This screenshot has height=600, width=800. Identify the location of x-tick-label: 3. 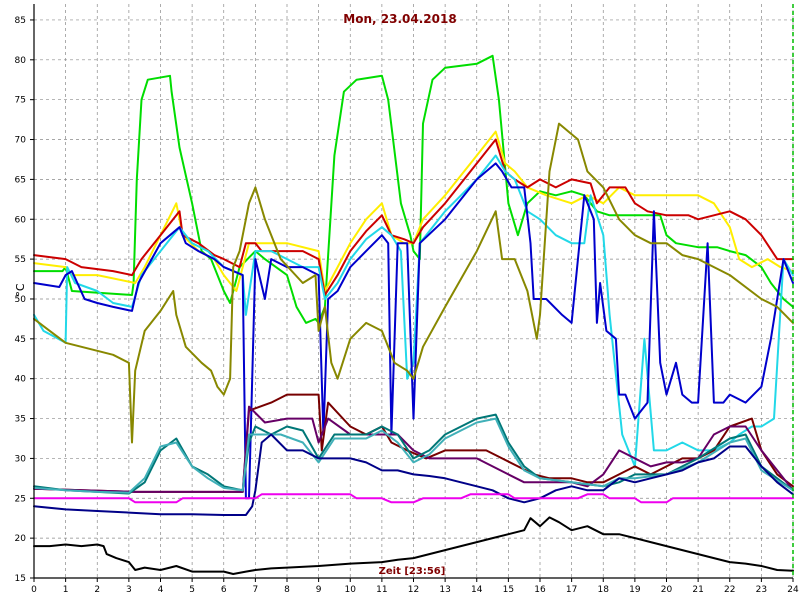
(129, 590).